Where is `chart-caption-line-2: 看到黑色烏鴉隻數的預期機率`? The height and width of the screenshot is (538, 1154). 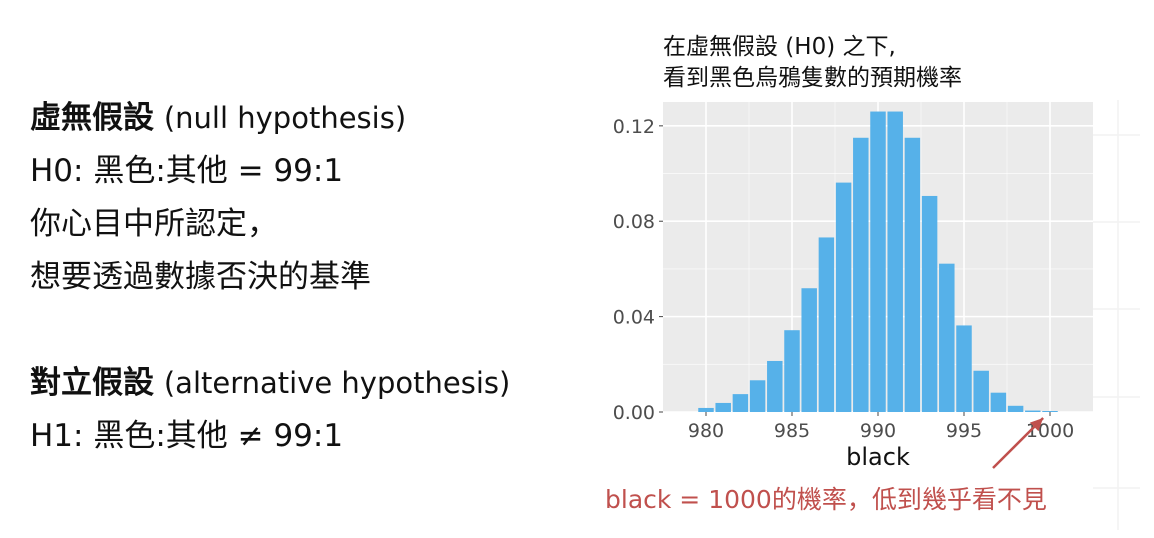 chart-caption-line-2: 看到黑色烏鴉隻數的預期機率 is located at coordinates (812, 78).